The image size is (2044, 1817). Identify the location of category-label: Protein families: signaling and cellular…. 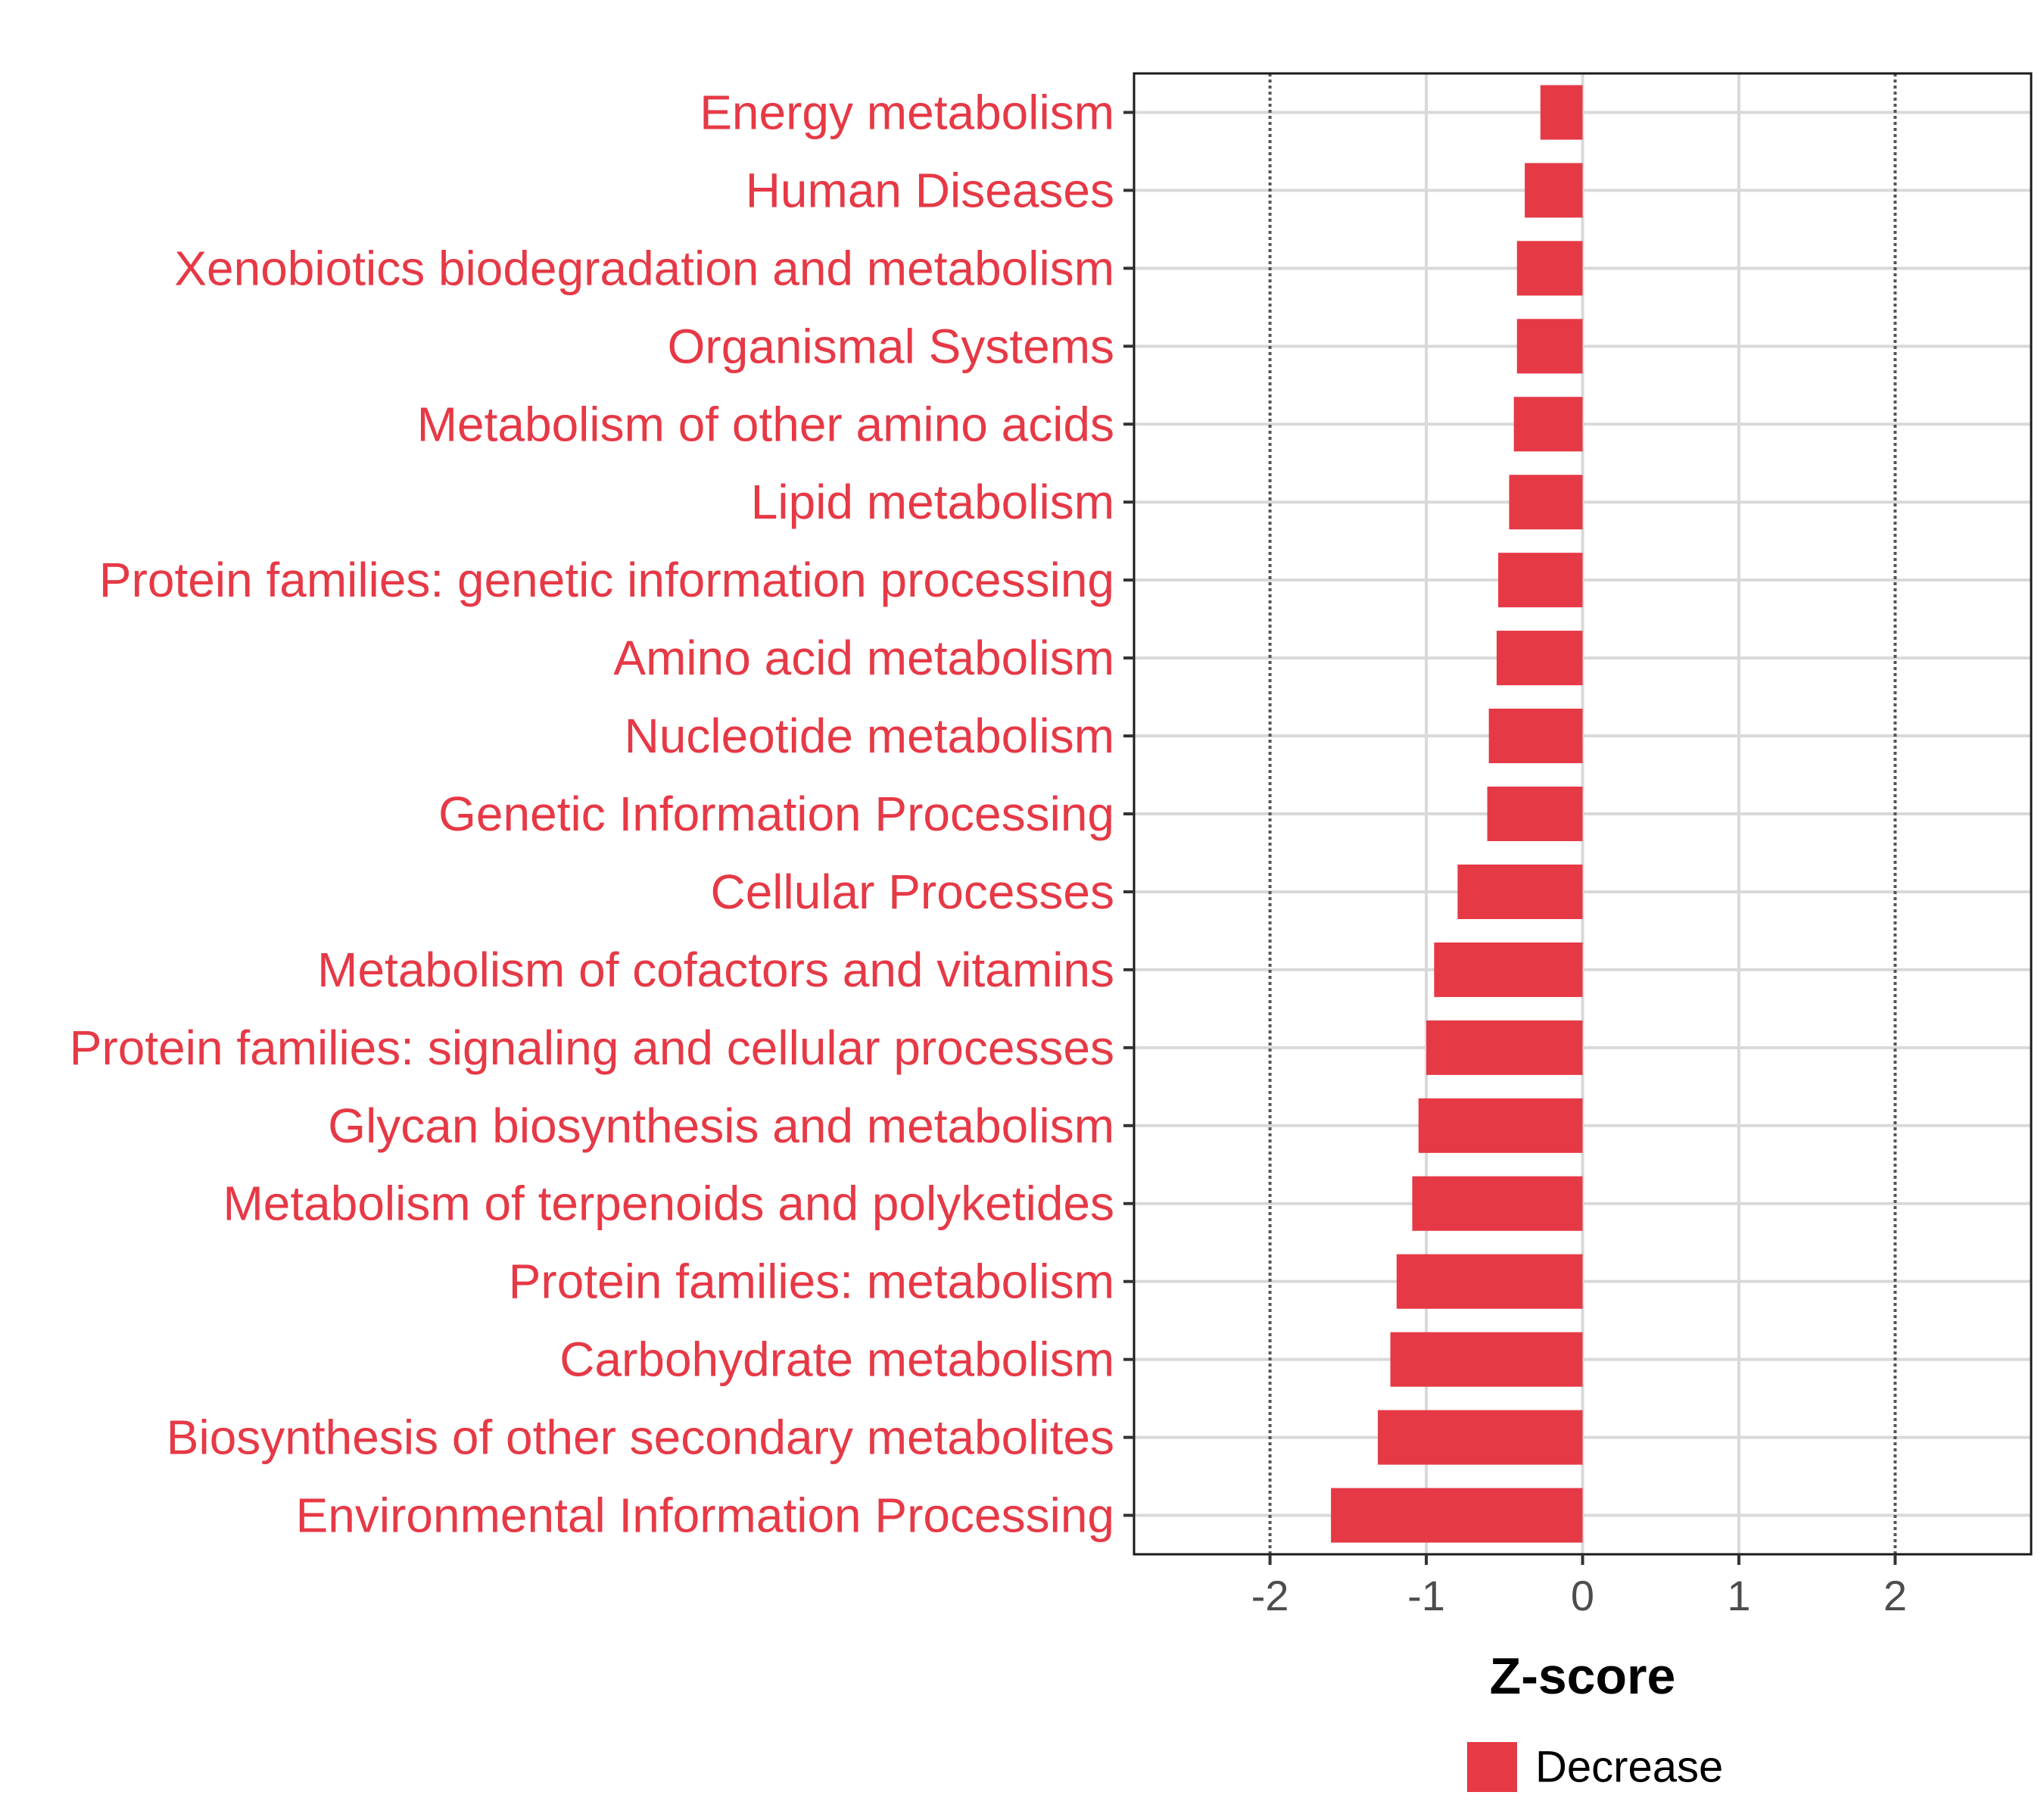
(592, 1048).